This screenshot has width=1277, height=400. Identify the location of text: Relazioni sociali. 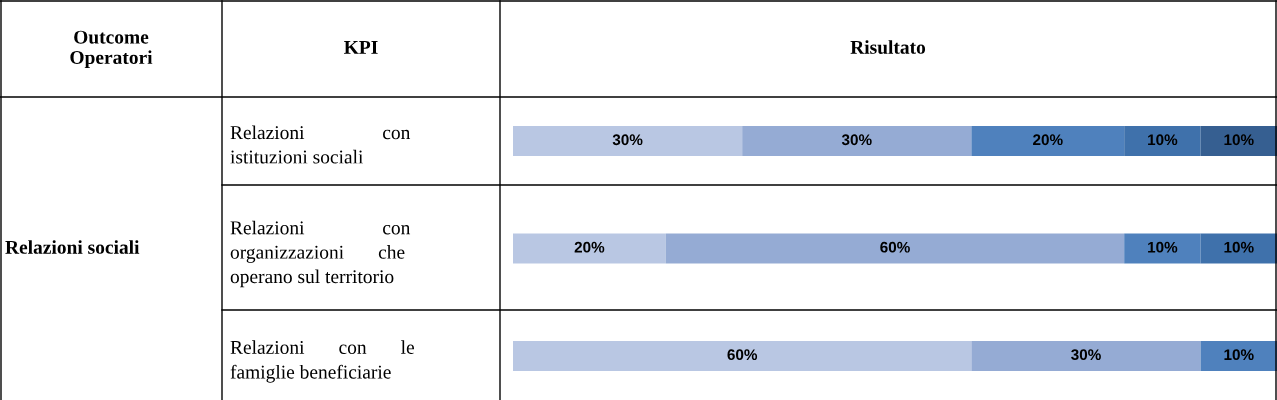
(72, 247).